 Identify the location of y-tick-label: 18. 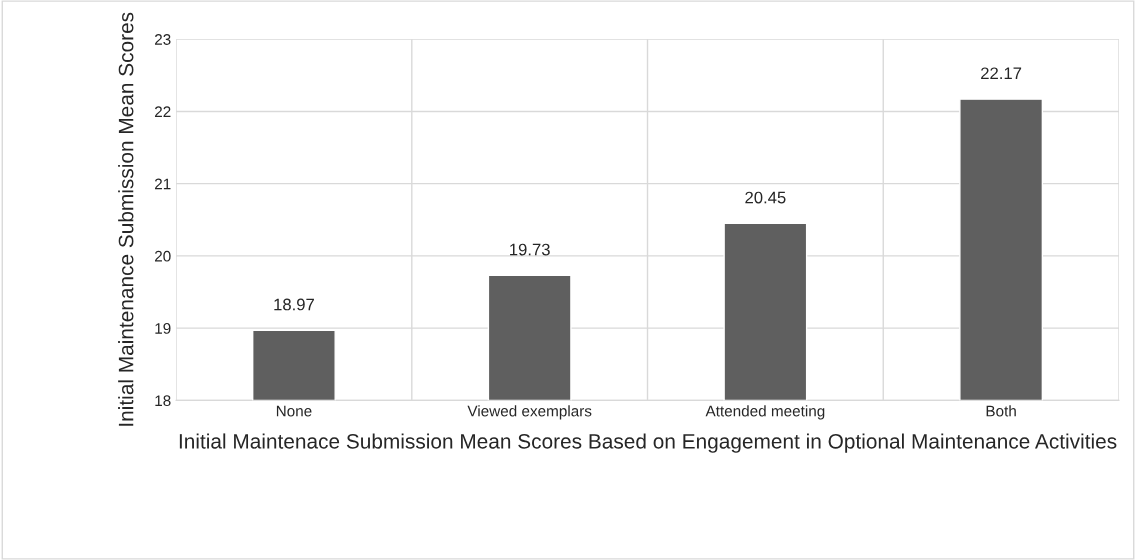
(163, 401).